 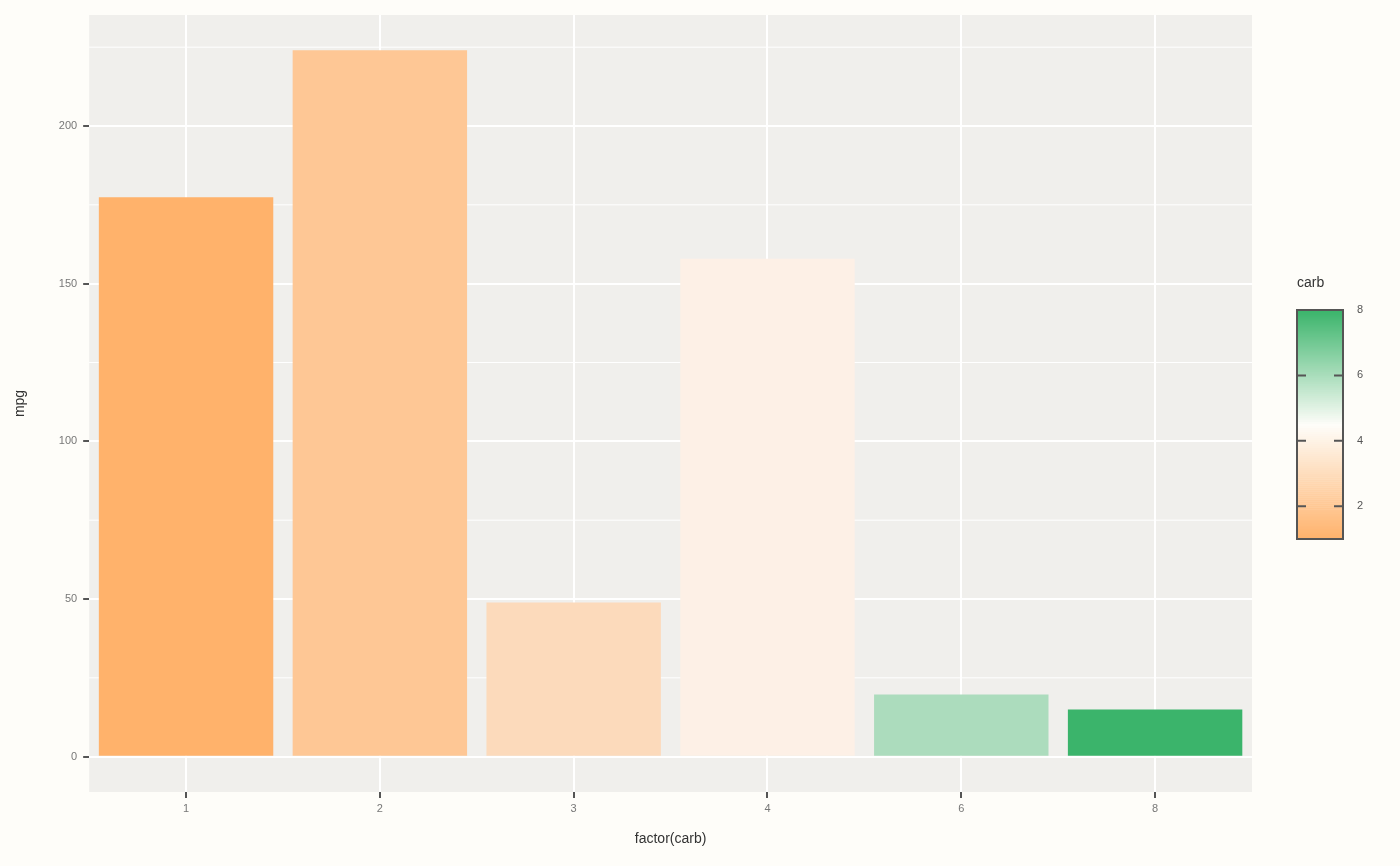 I want to click on color-bar-label: 8, so click(x=1360, y=309).